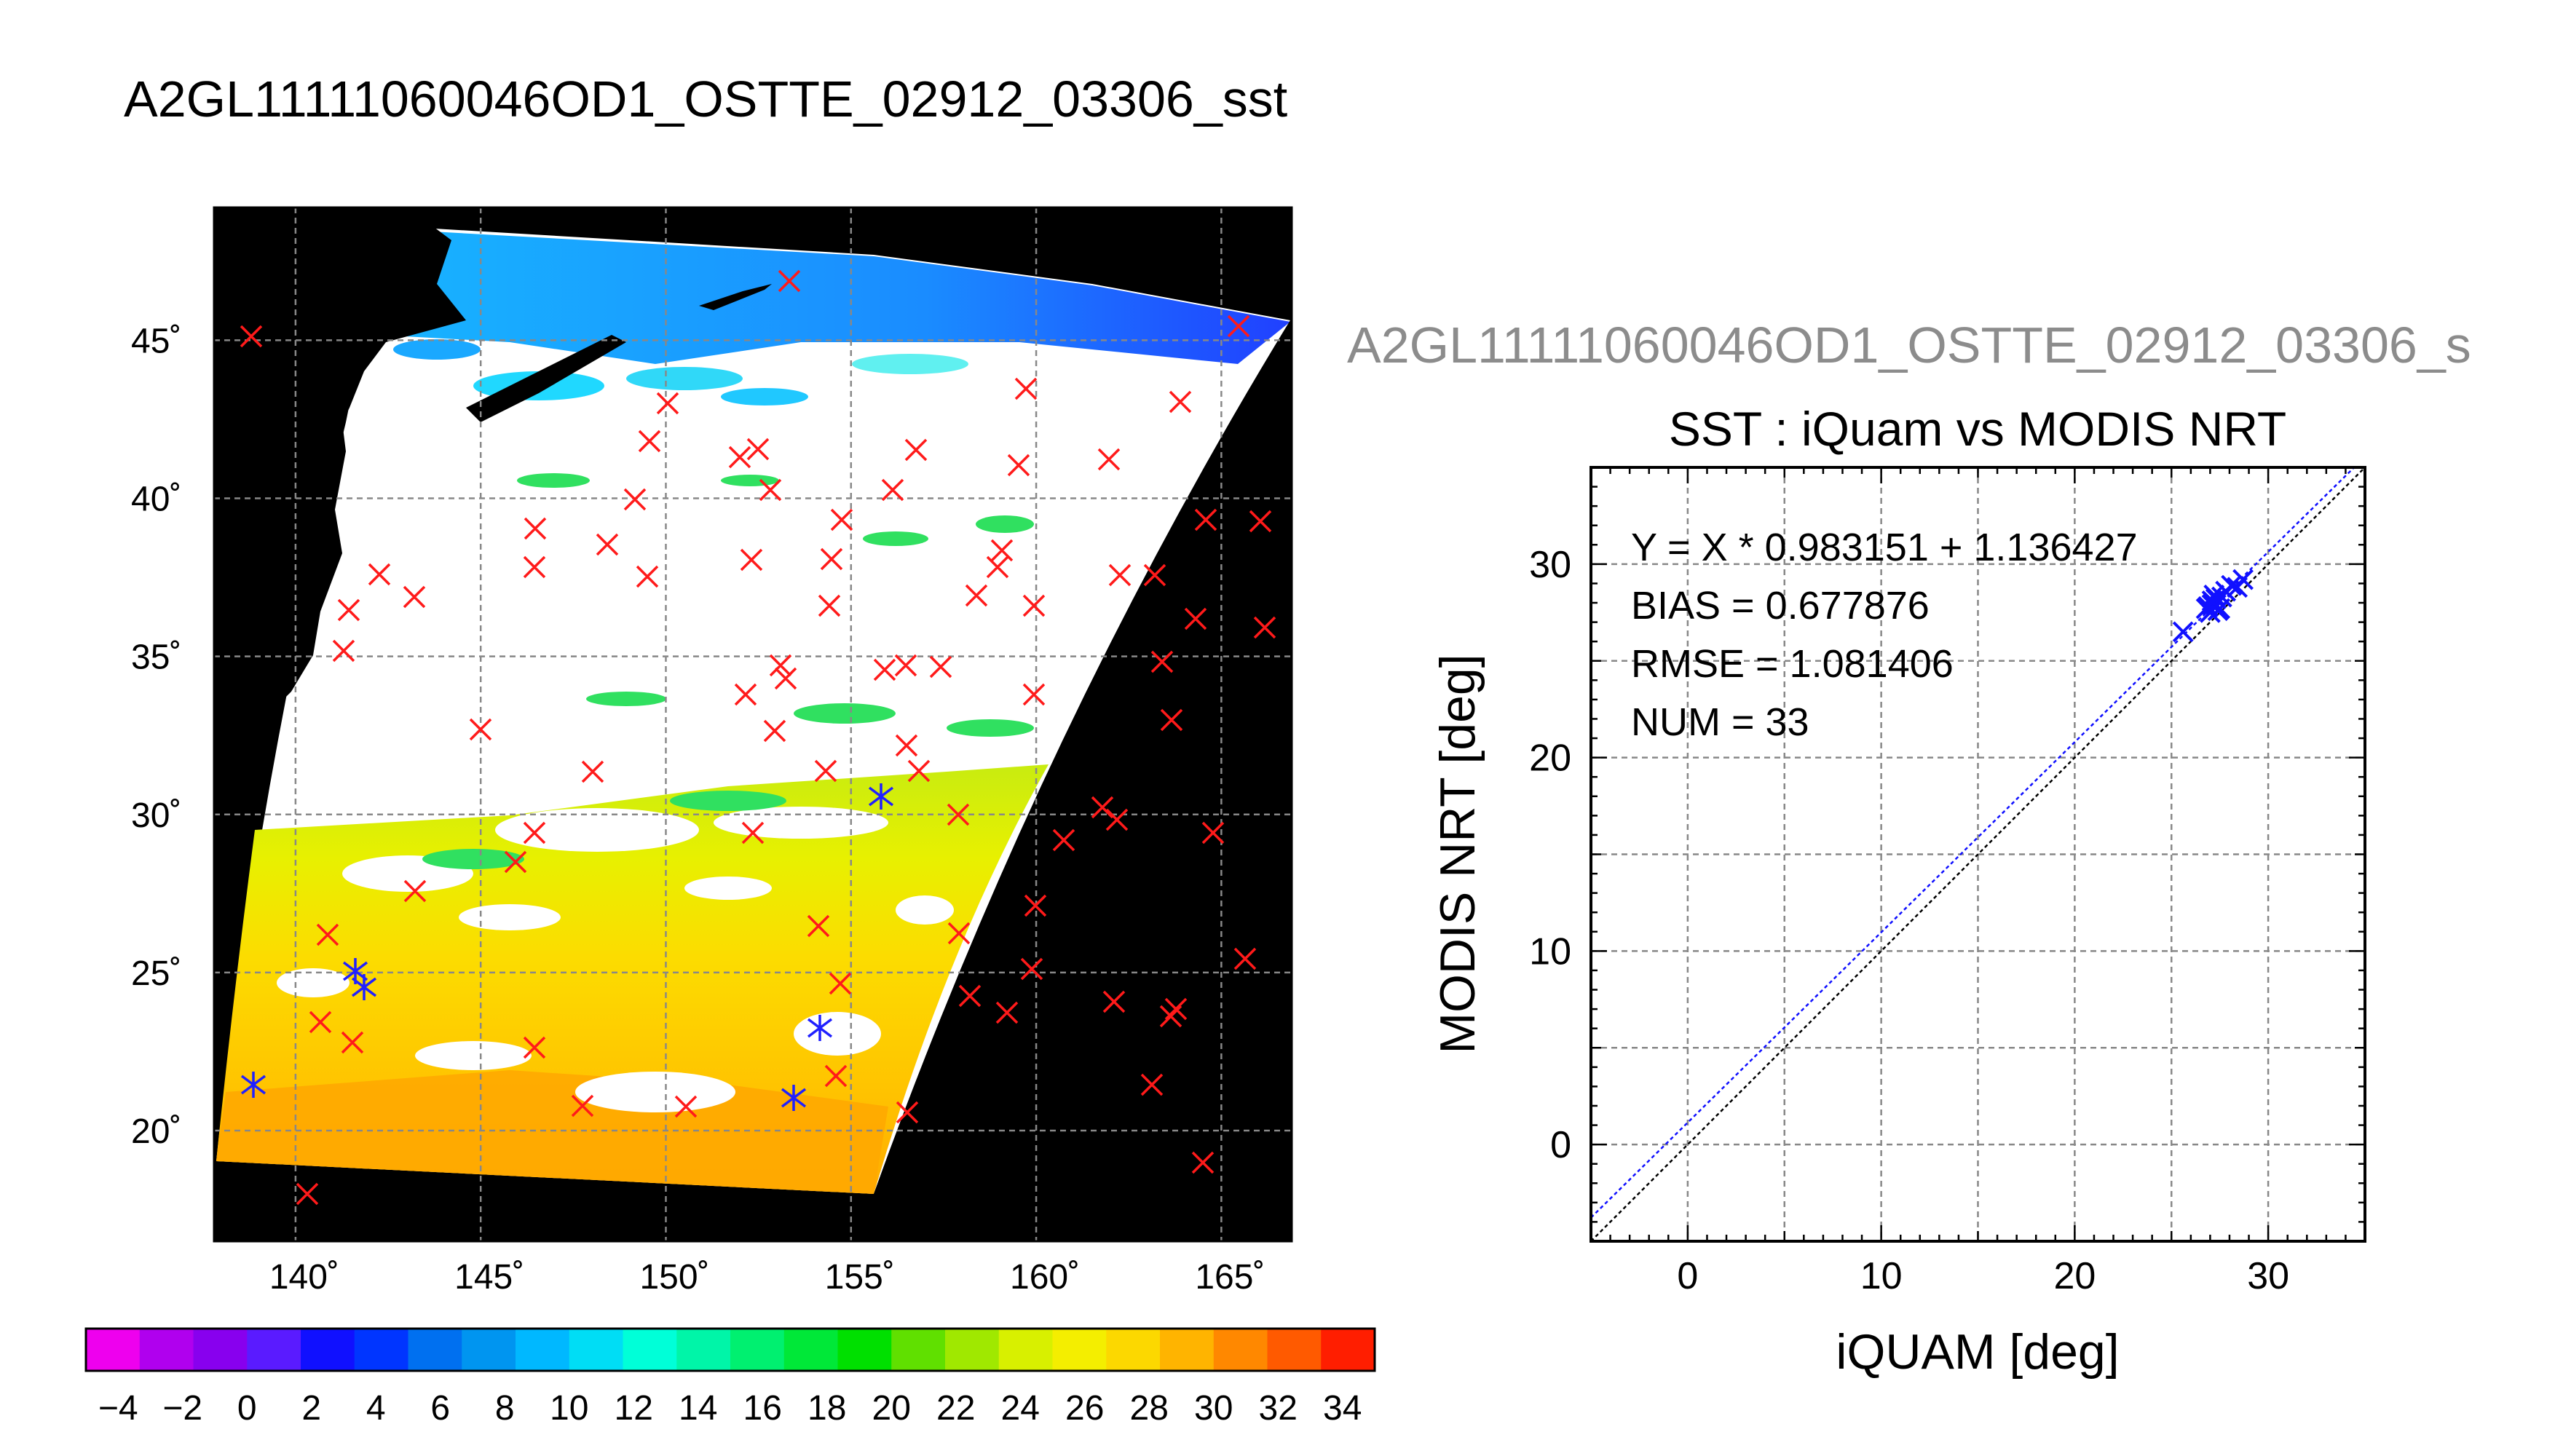 Image resolution: width=2555 pixels, height=1456 pixels. Describe the element at coordinates (1983, 1276) in the screenshot. I see `scatter-x-tick-labels: 0 10 20 30` at that location.